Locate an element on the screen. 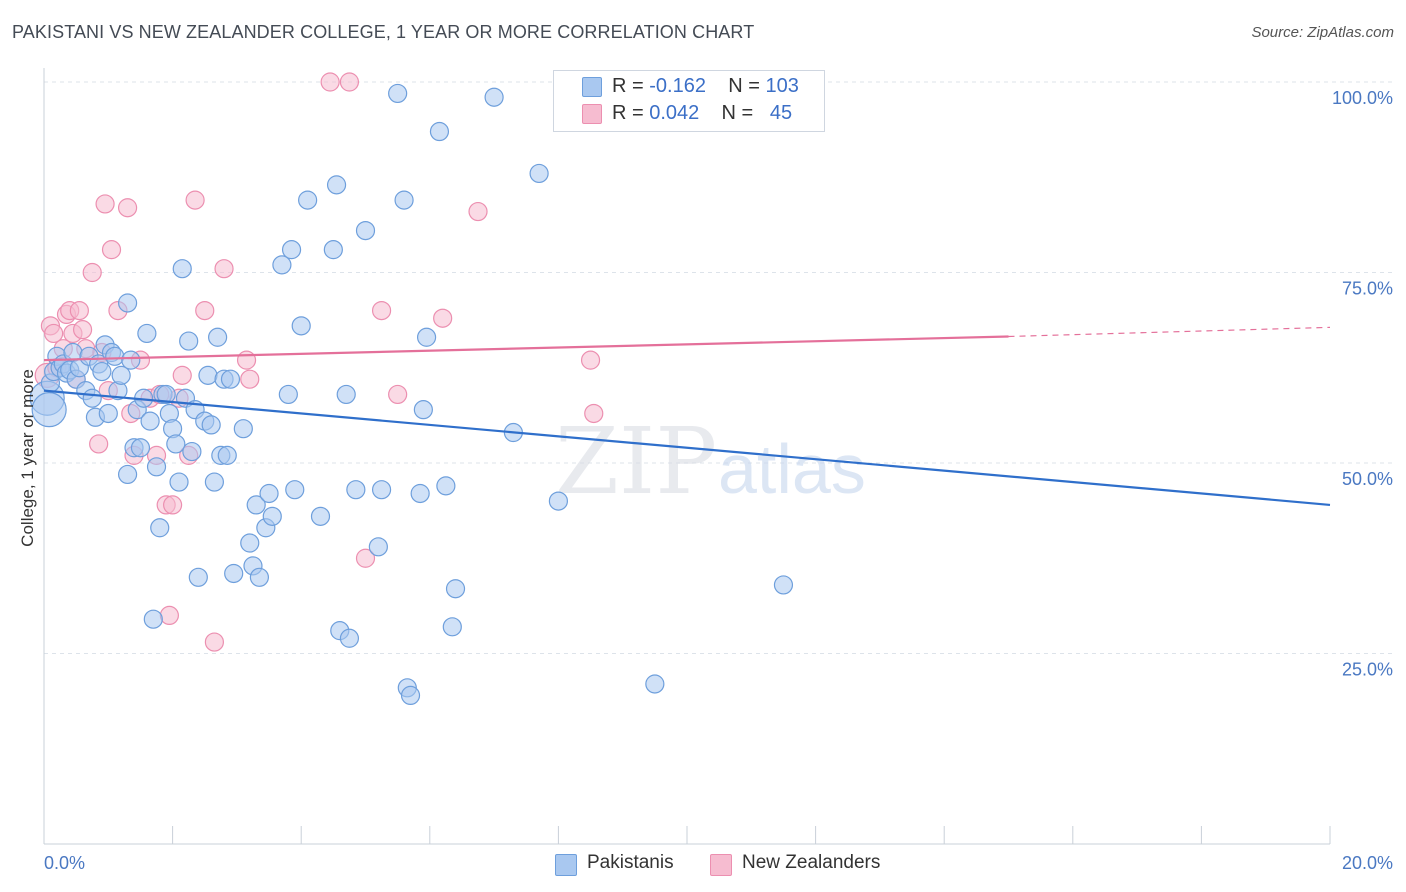 Image resolution: width=1406 pixels, height=892 pixels. correlation-legend: R = -0.162 N = 103 R = 0.042 N = 45 is located at coordinates (689, 101).